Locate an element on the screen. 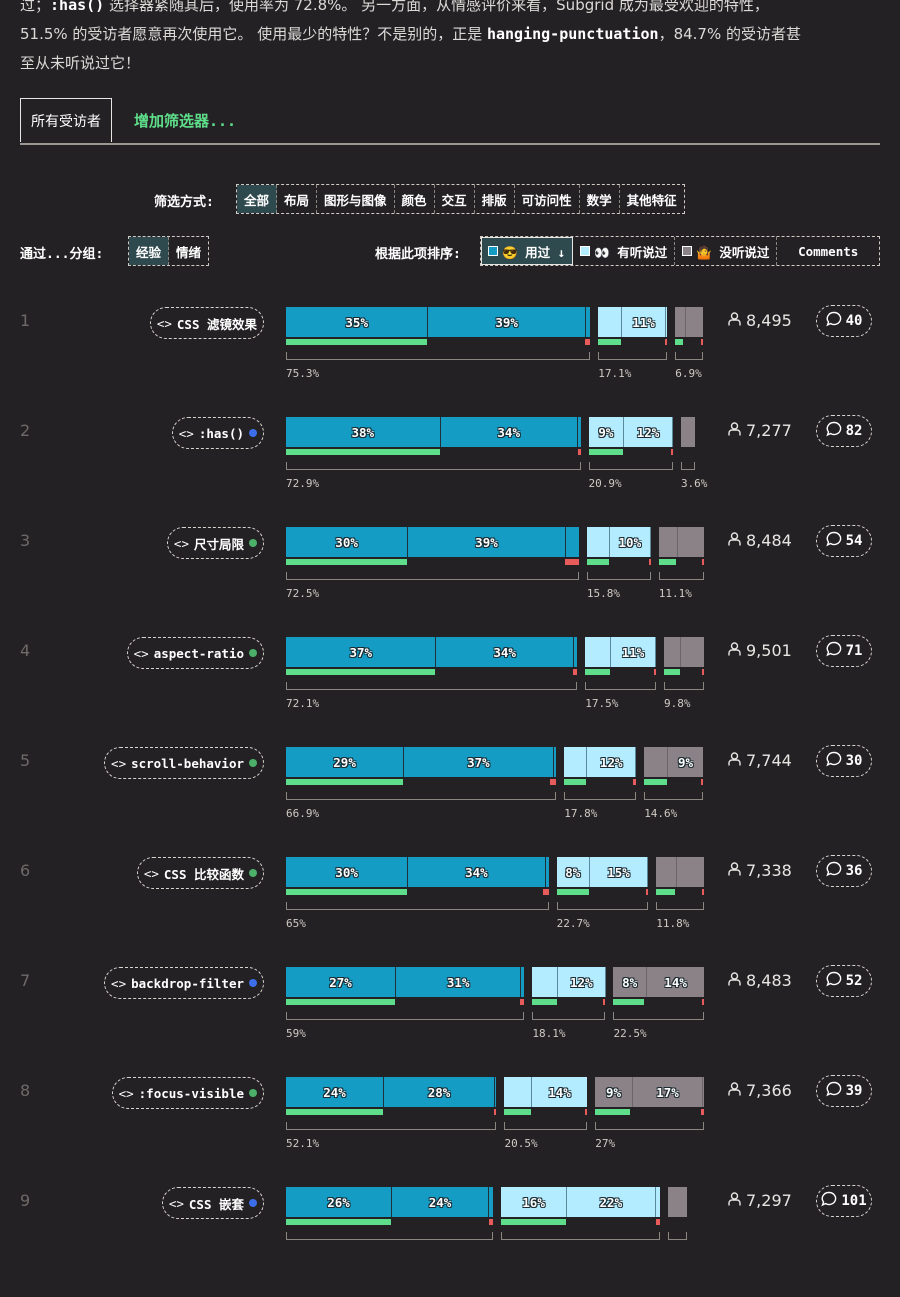 The height and width of the screenshot is (1297, 900). feature-name-pill: <> CSS 比较函数 is located at coordinates (200, 873).